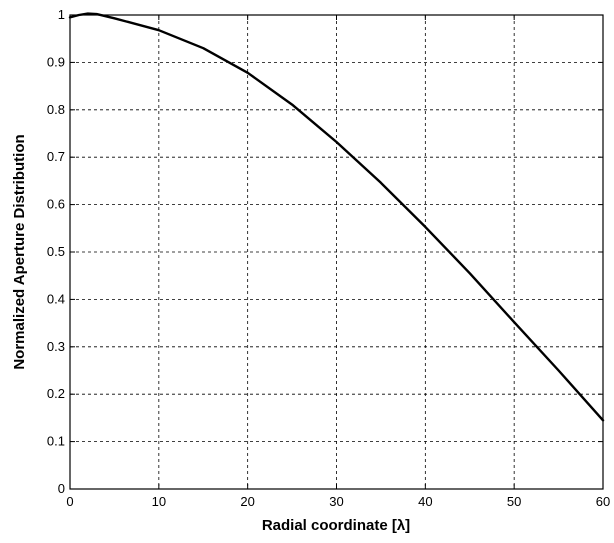  What do you see at coordinates (69, 501) in the screenshot?
I see `x-tick-label: 0` at bounding box center [69, 501].